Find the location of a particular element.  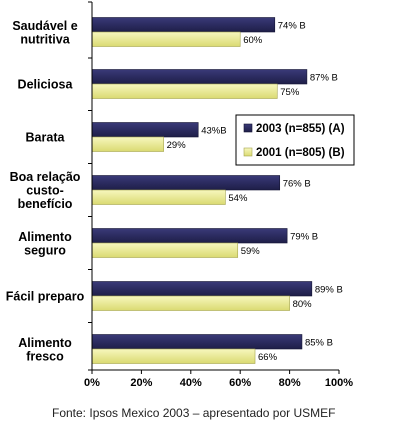

legend-label: 2003 (n=855) (A) is located at coordinates (300, 129).